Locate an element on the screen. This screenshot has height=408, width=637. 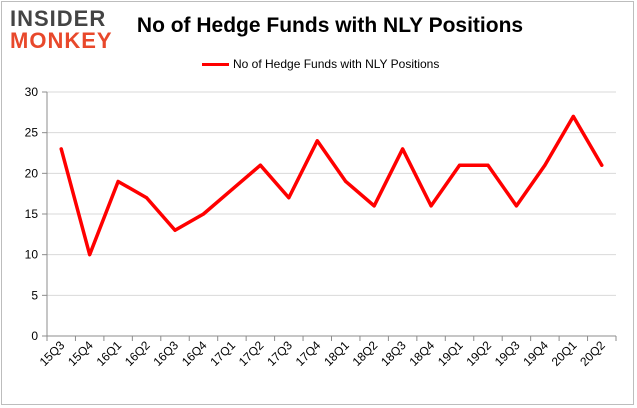
logo-line-1: INSIDER is located at coordinates (58, 18).